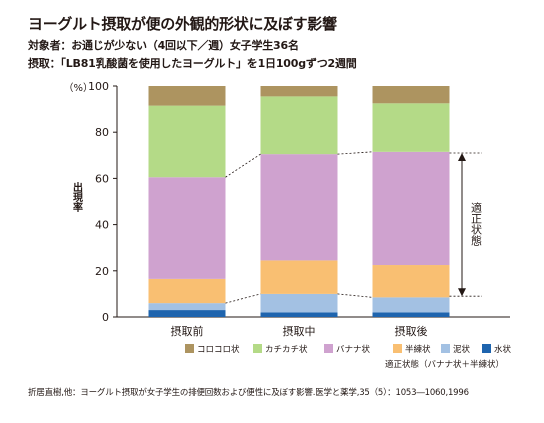 Image resolution: width=544 pixels, height=423 pixels. Describe the element at coordinates (78, 88) in the screenshot. I see `y-unit-label: （%）` at that location.